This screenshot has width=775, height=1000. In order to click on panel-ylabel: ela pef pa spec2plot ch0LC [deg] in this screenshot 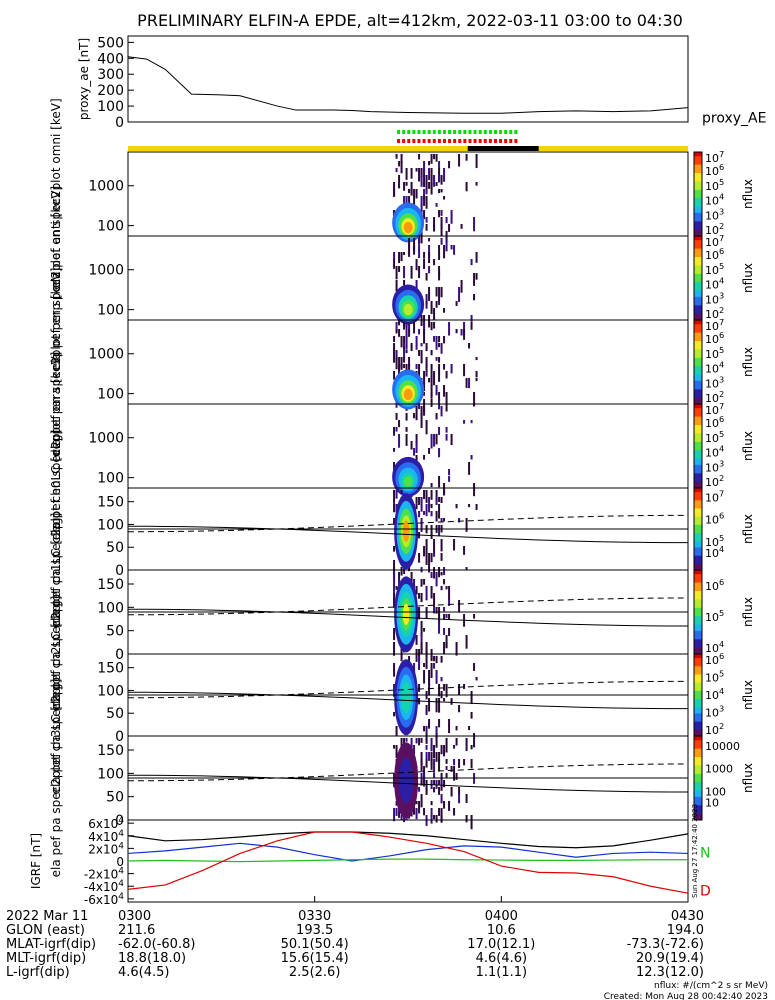, I will do `click(56, 529)`.